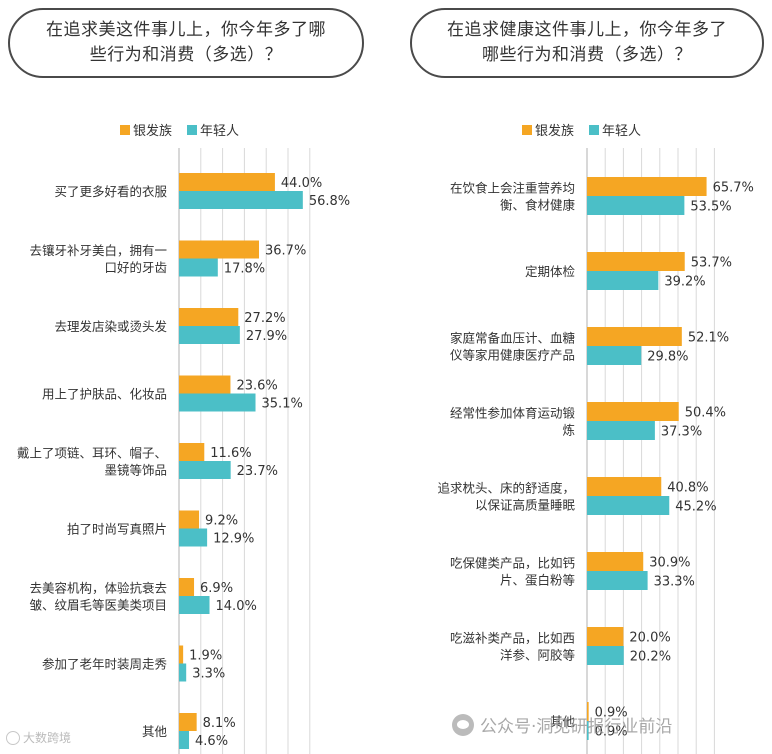 This screenshot has width=772, height=754. I want to click on category-label: 去理发店染或烫头发, so click(110, 326).